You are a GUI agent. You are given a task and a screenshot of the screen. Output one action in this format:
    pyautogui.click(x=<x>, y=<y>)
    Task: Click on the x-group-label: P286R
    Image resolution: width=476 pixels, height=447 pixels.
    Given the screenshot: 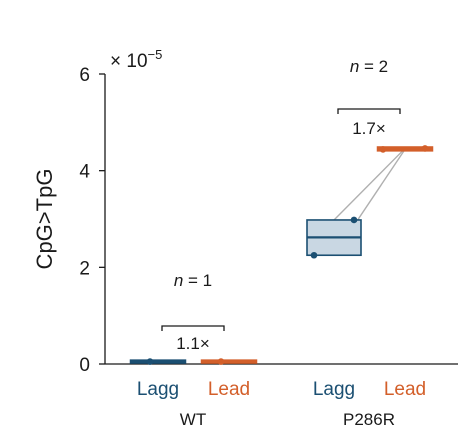 What is the action you would take?
    pyautogui.click(x=369, y=419)
    